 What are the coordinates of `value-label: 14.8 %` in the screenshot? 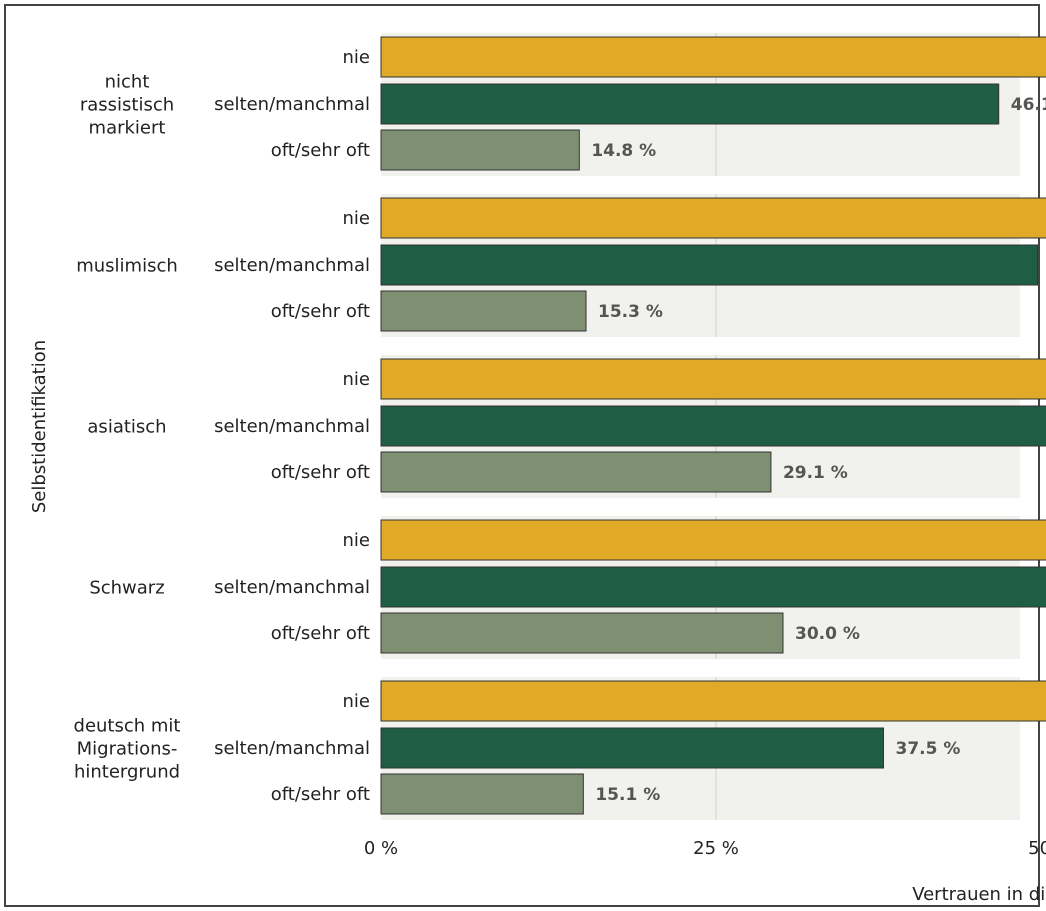 It's located at (623, 151).